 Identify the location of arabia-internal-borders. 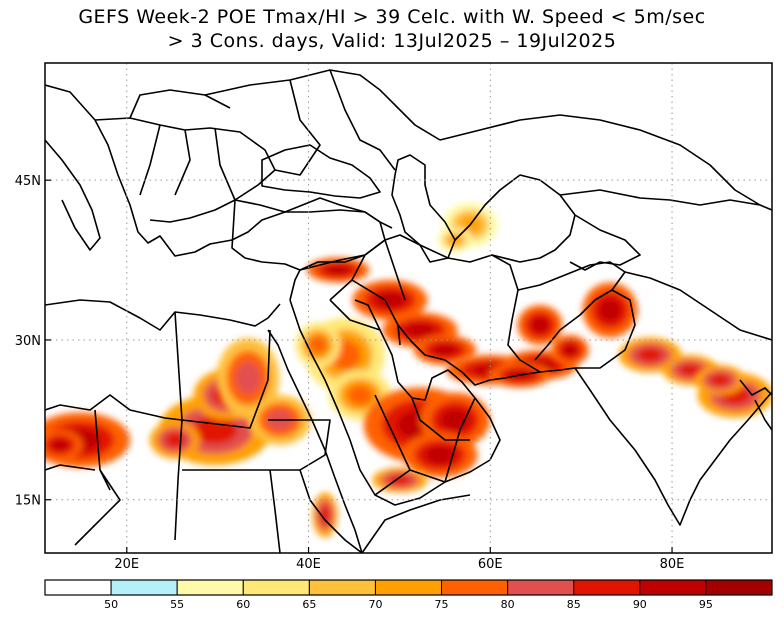
(402, 397).